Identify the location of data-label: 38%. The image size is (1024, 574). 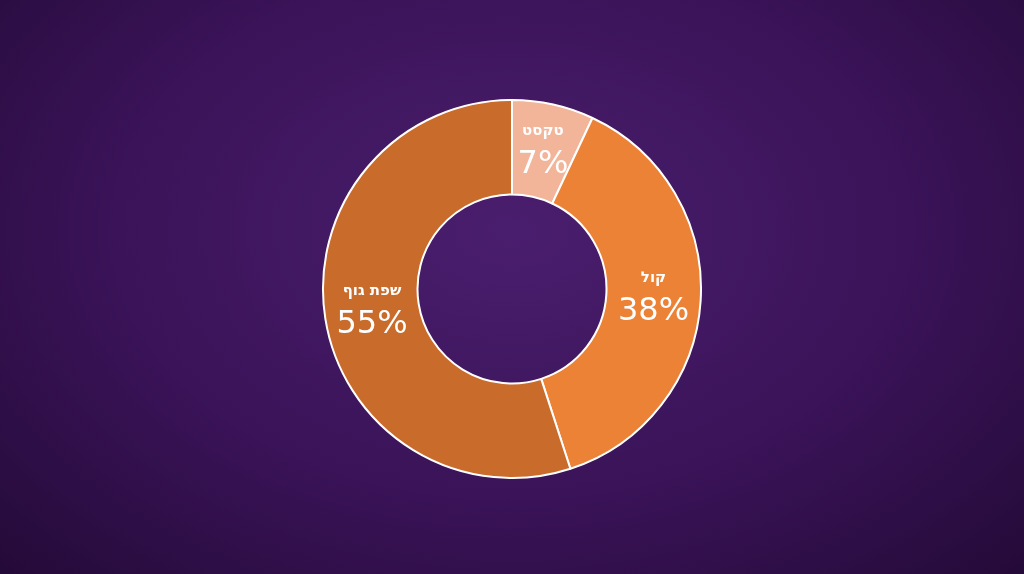
(653, 309).